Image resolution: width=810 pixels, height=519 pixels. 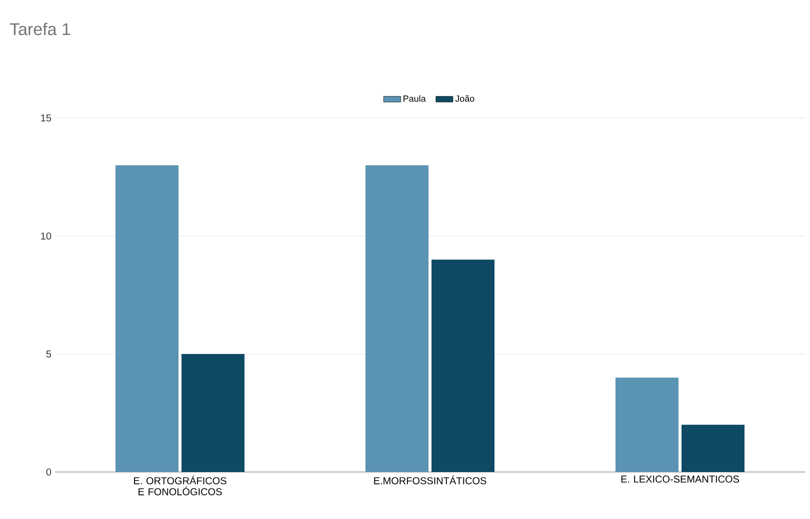 What do you see at coordinates (464, 98) in the screenshot?
I see `legend-label: João` at bounding box center [464, 98].